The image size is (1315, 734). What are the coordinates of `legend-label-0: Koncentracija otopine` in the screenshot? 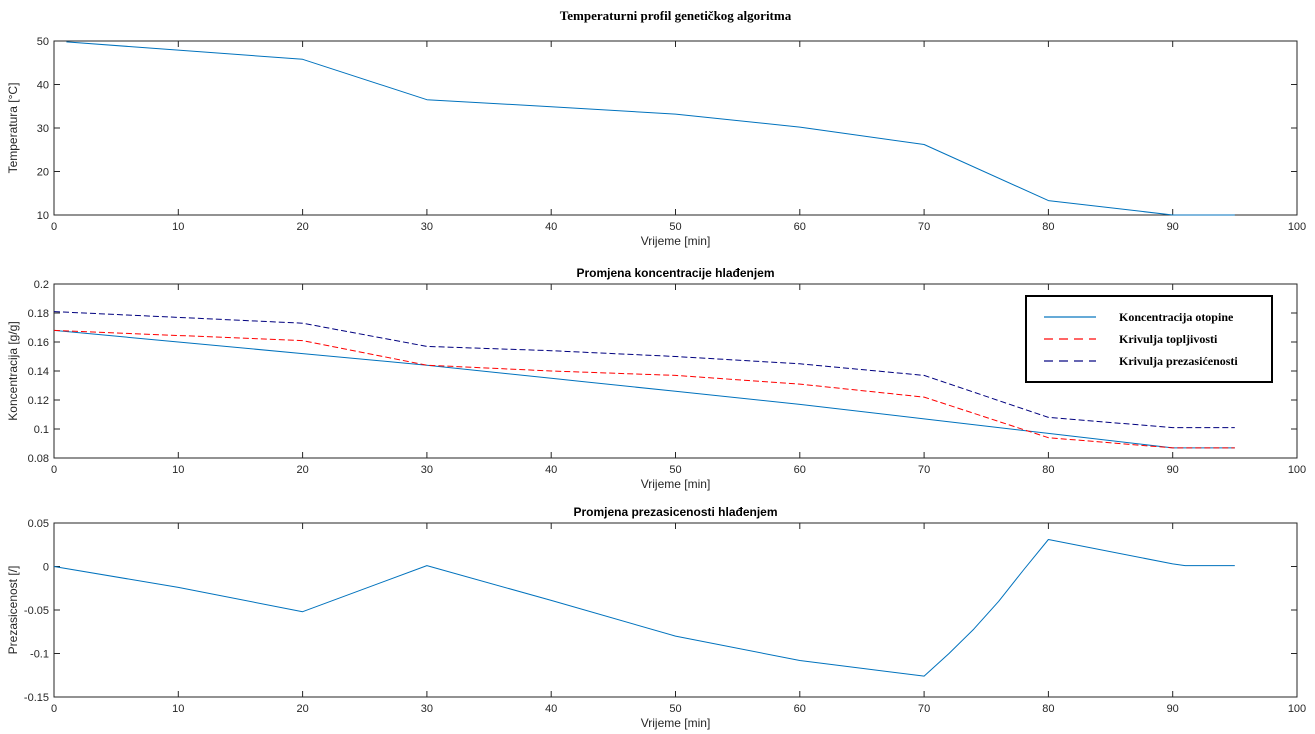 It's located at (1176, 317).